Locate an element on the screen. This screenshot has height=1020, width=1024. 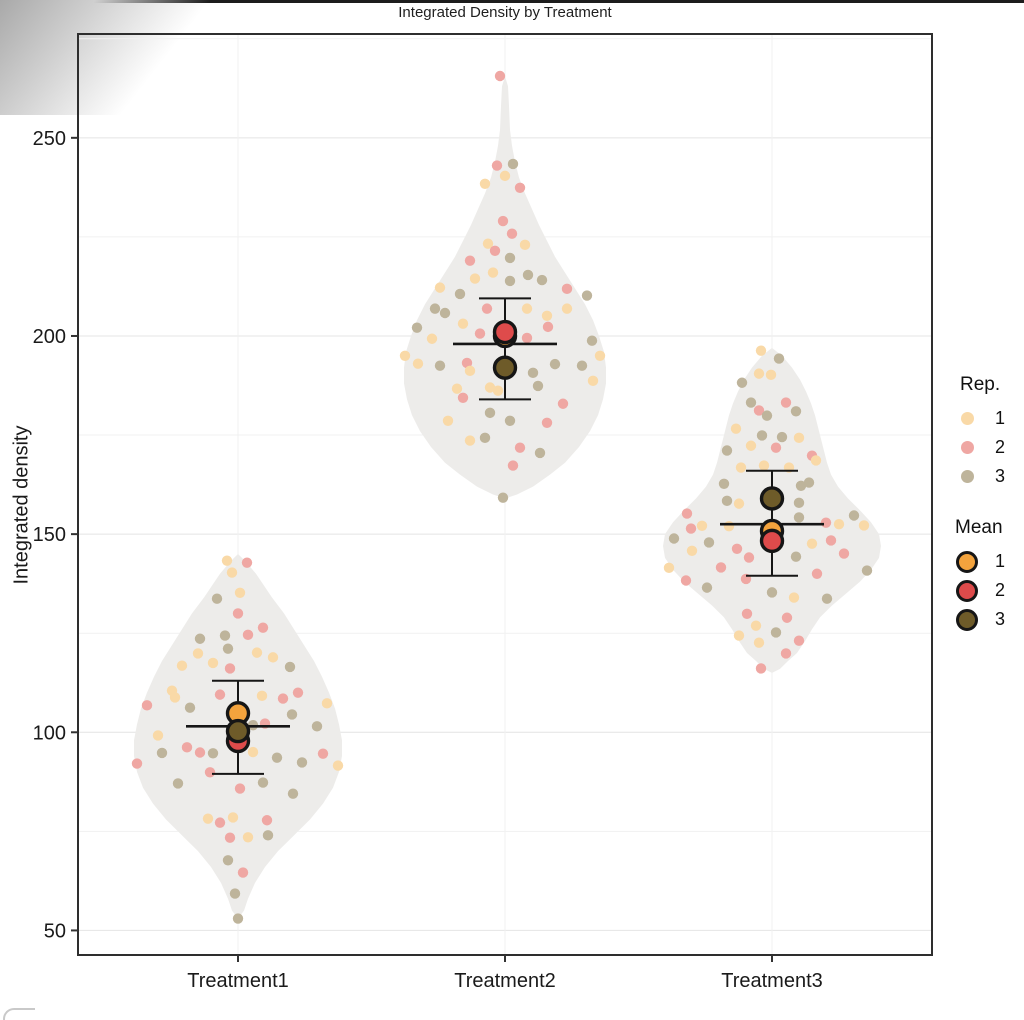
chart-title: Integrated Density by Treatment is located at coordinates (505, 12).